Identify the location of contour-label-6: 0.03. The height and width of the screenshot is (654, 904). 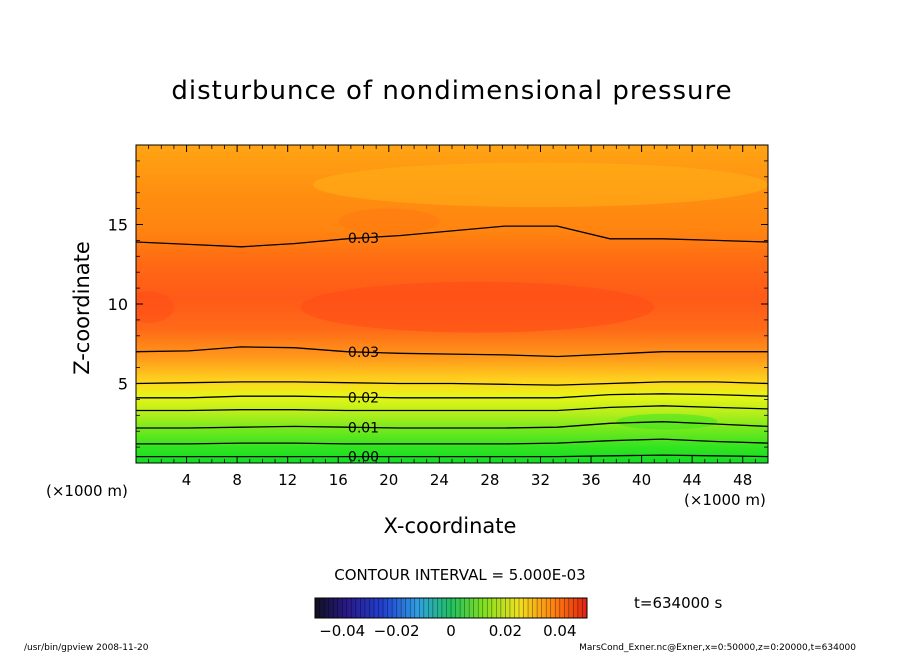
(363, 353).